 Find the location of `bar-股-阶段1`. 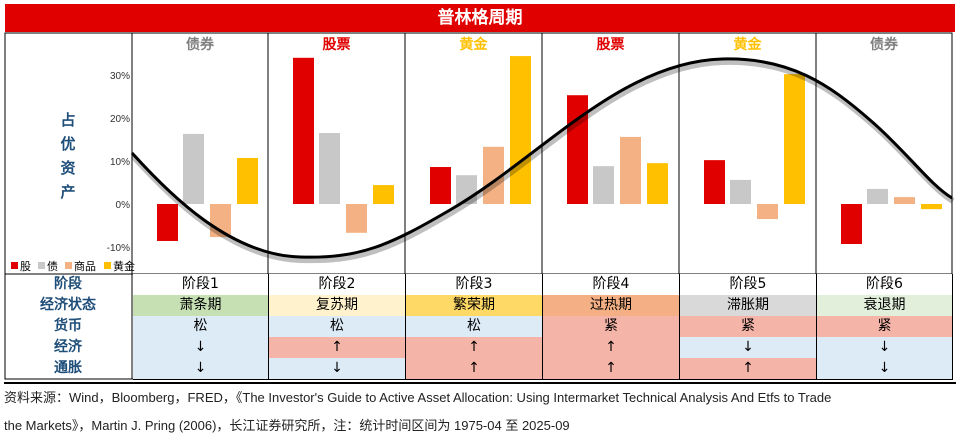

bar-股-阶段1 is located at coordinates (167, 222).